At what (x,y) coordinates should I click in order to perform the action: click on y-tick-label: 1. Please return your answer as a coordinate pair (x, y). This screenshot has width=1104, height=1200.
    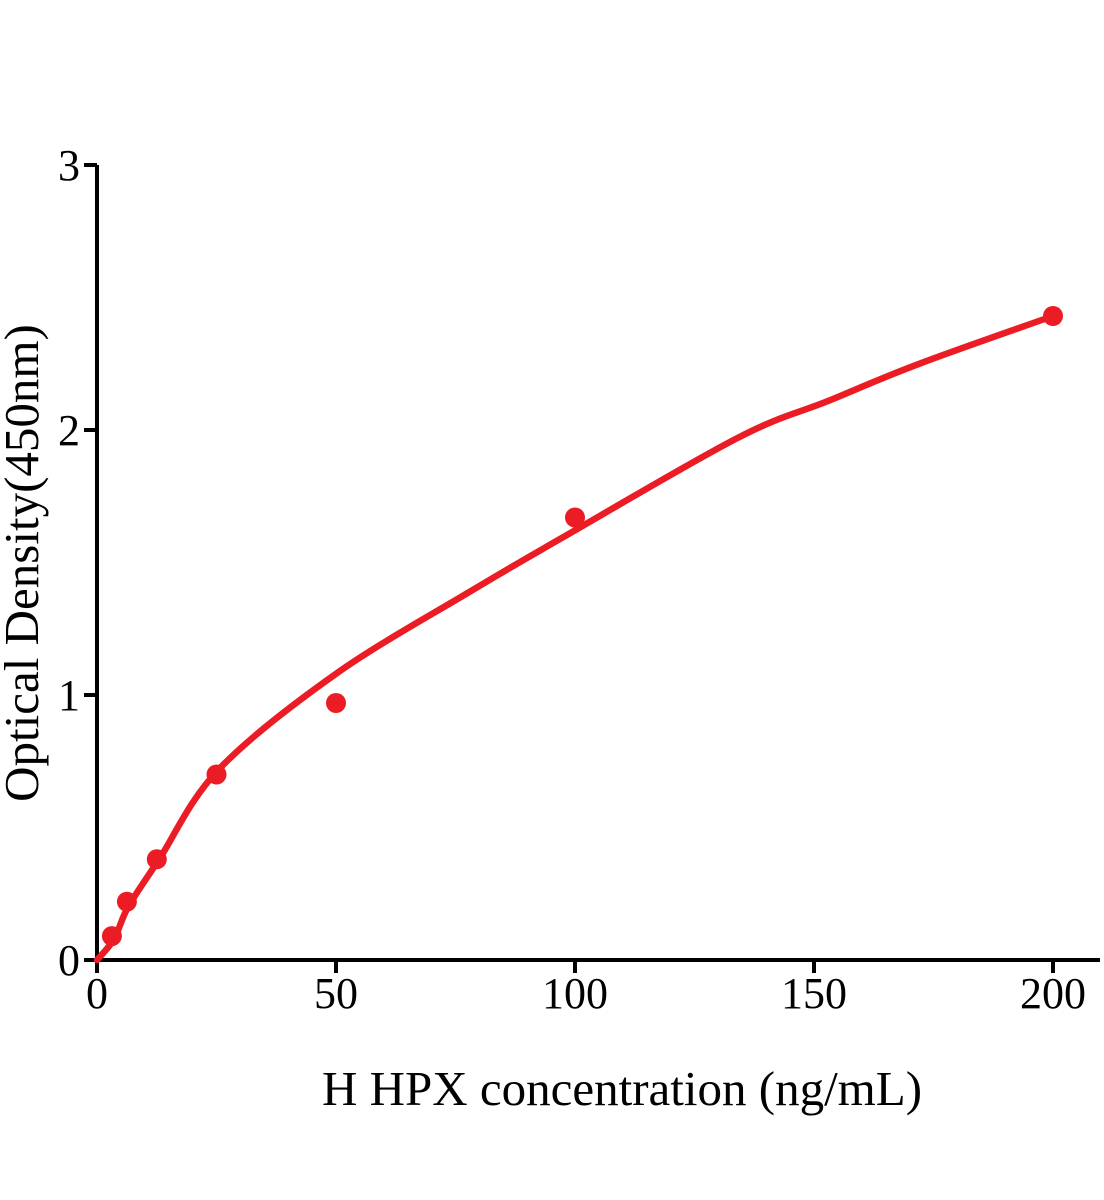
    Looking at the image, I should click on (69, 695).